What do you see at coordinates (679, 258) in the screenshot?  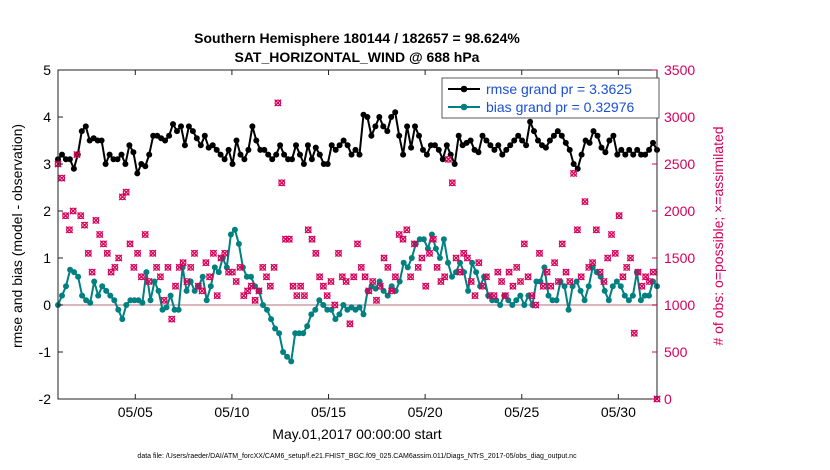 I see `right-axis-tick-label: 1500` at bounding box center [679, 258].